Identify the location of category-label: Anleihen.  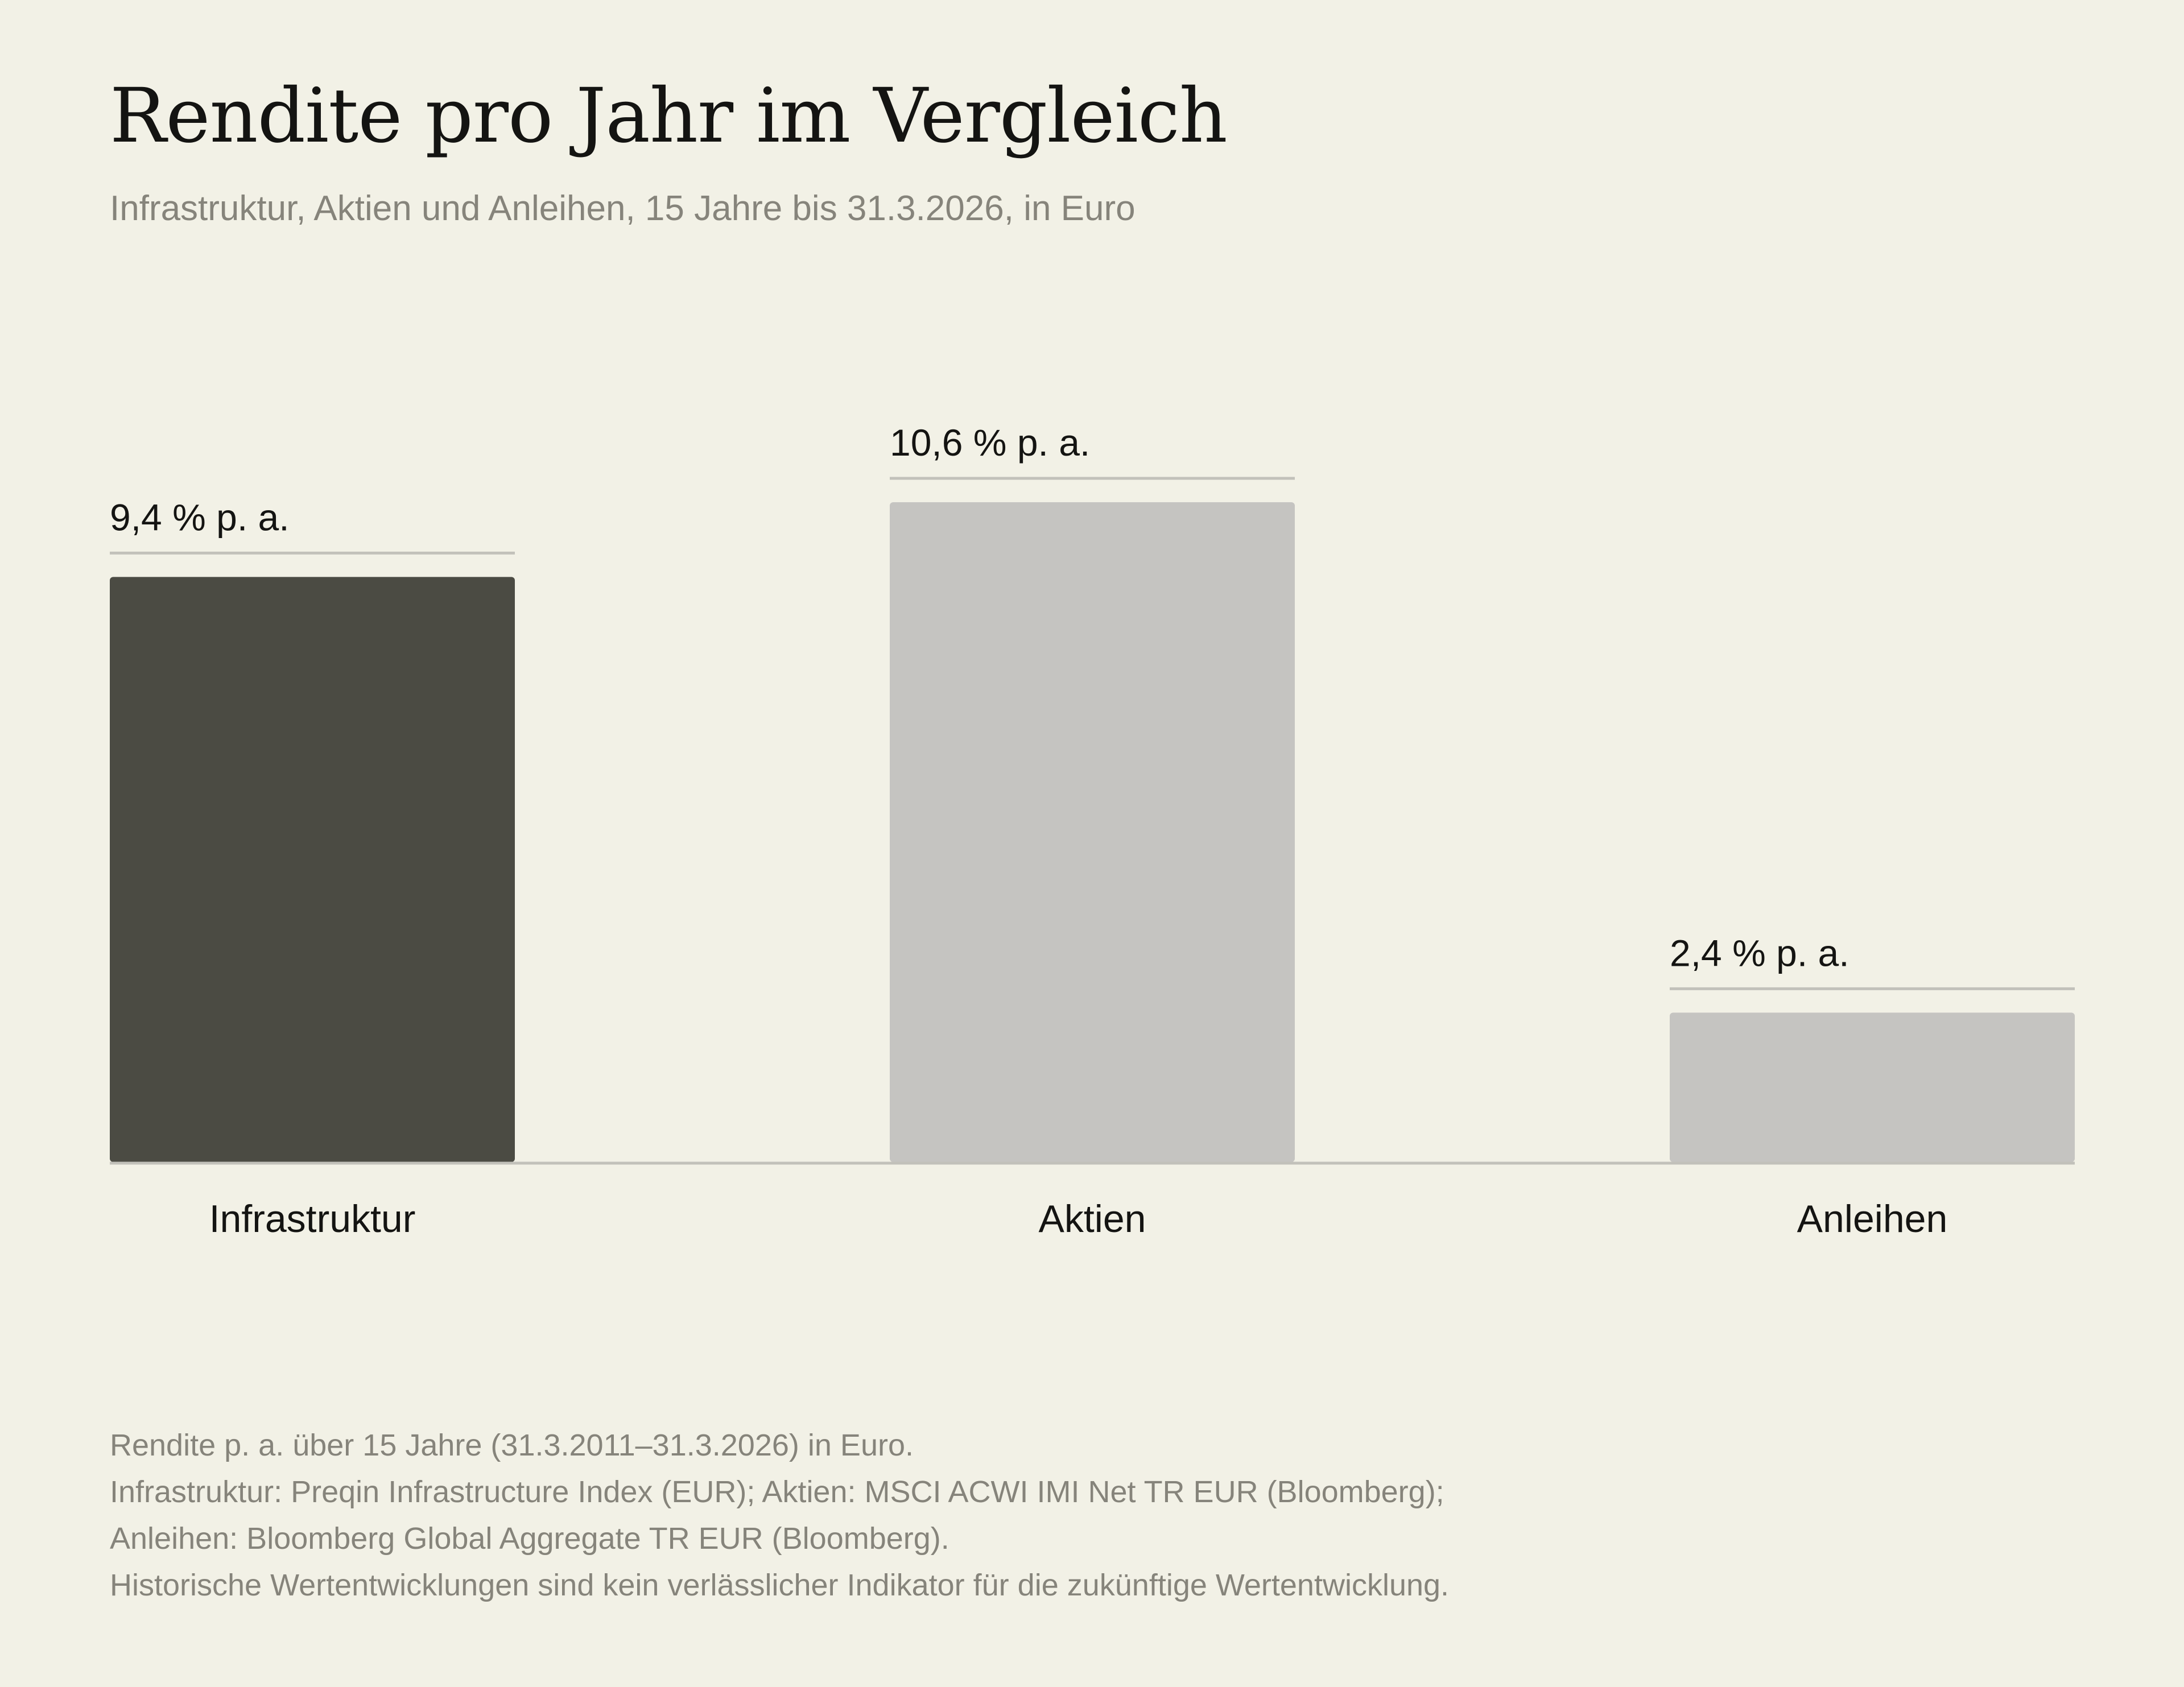
(1872, 1219).